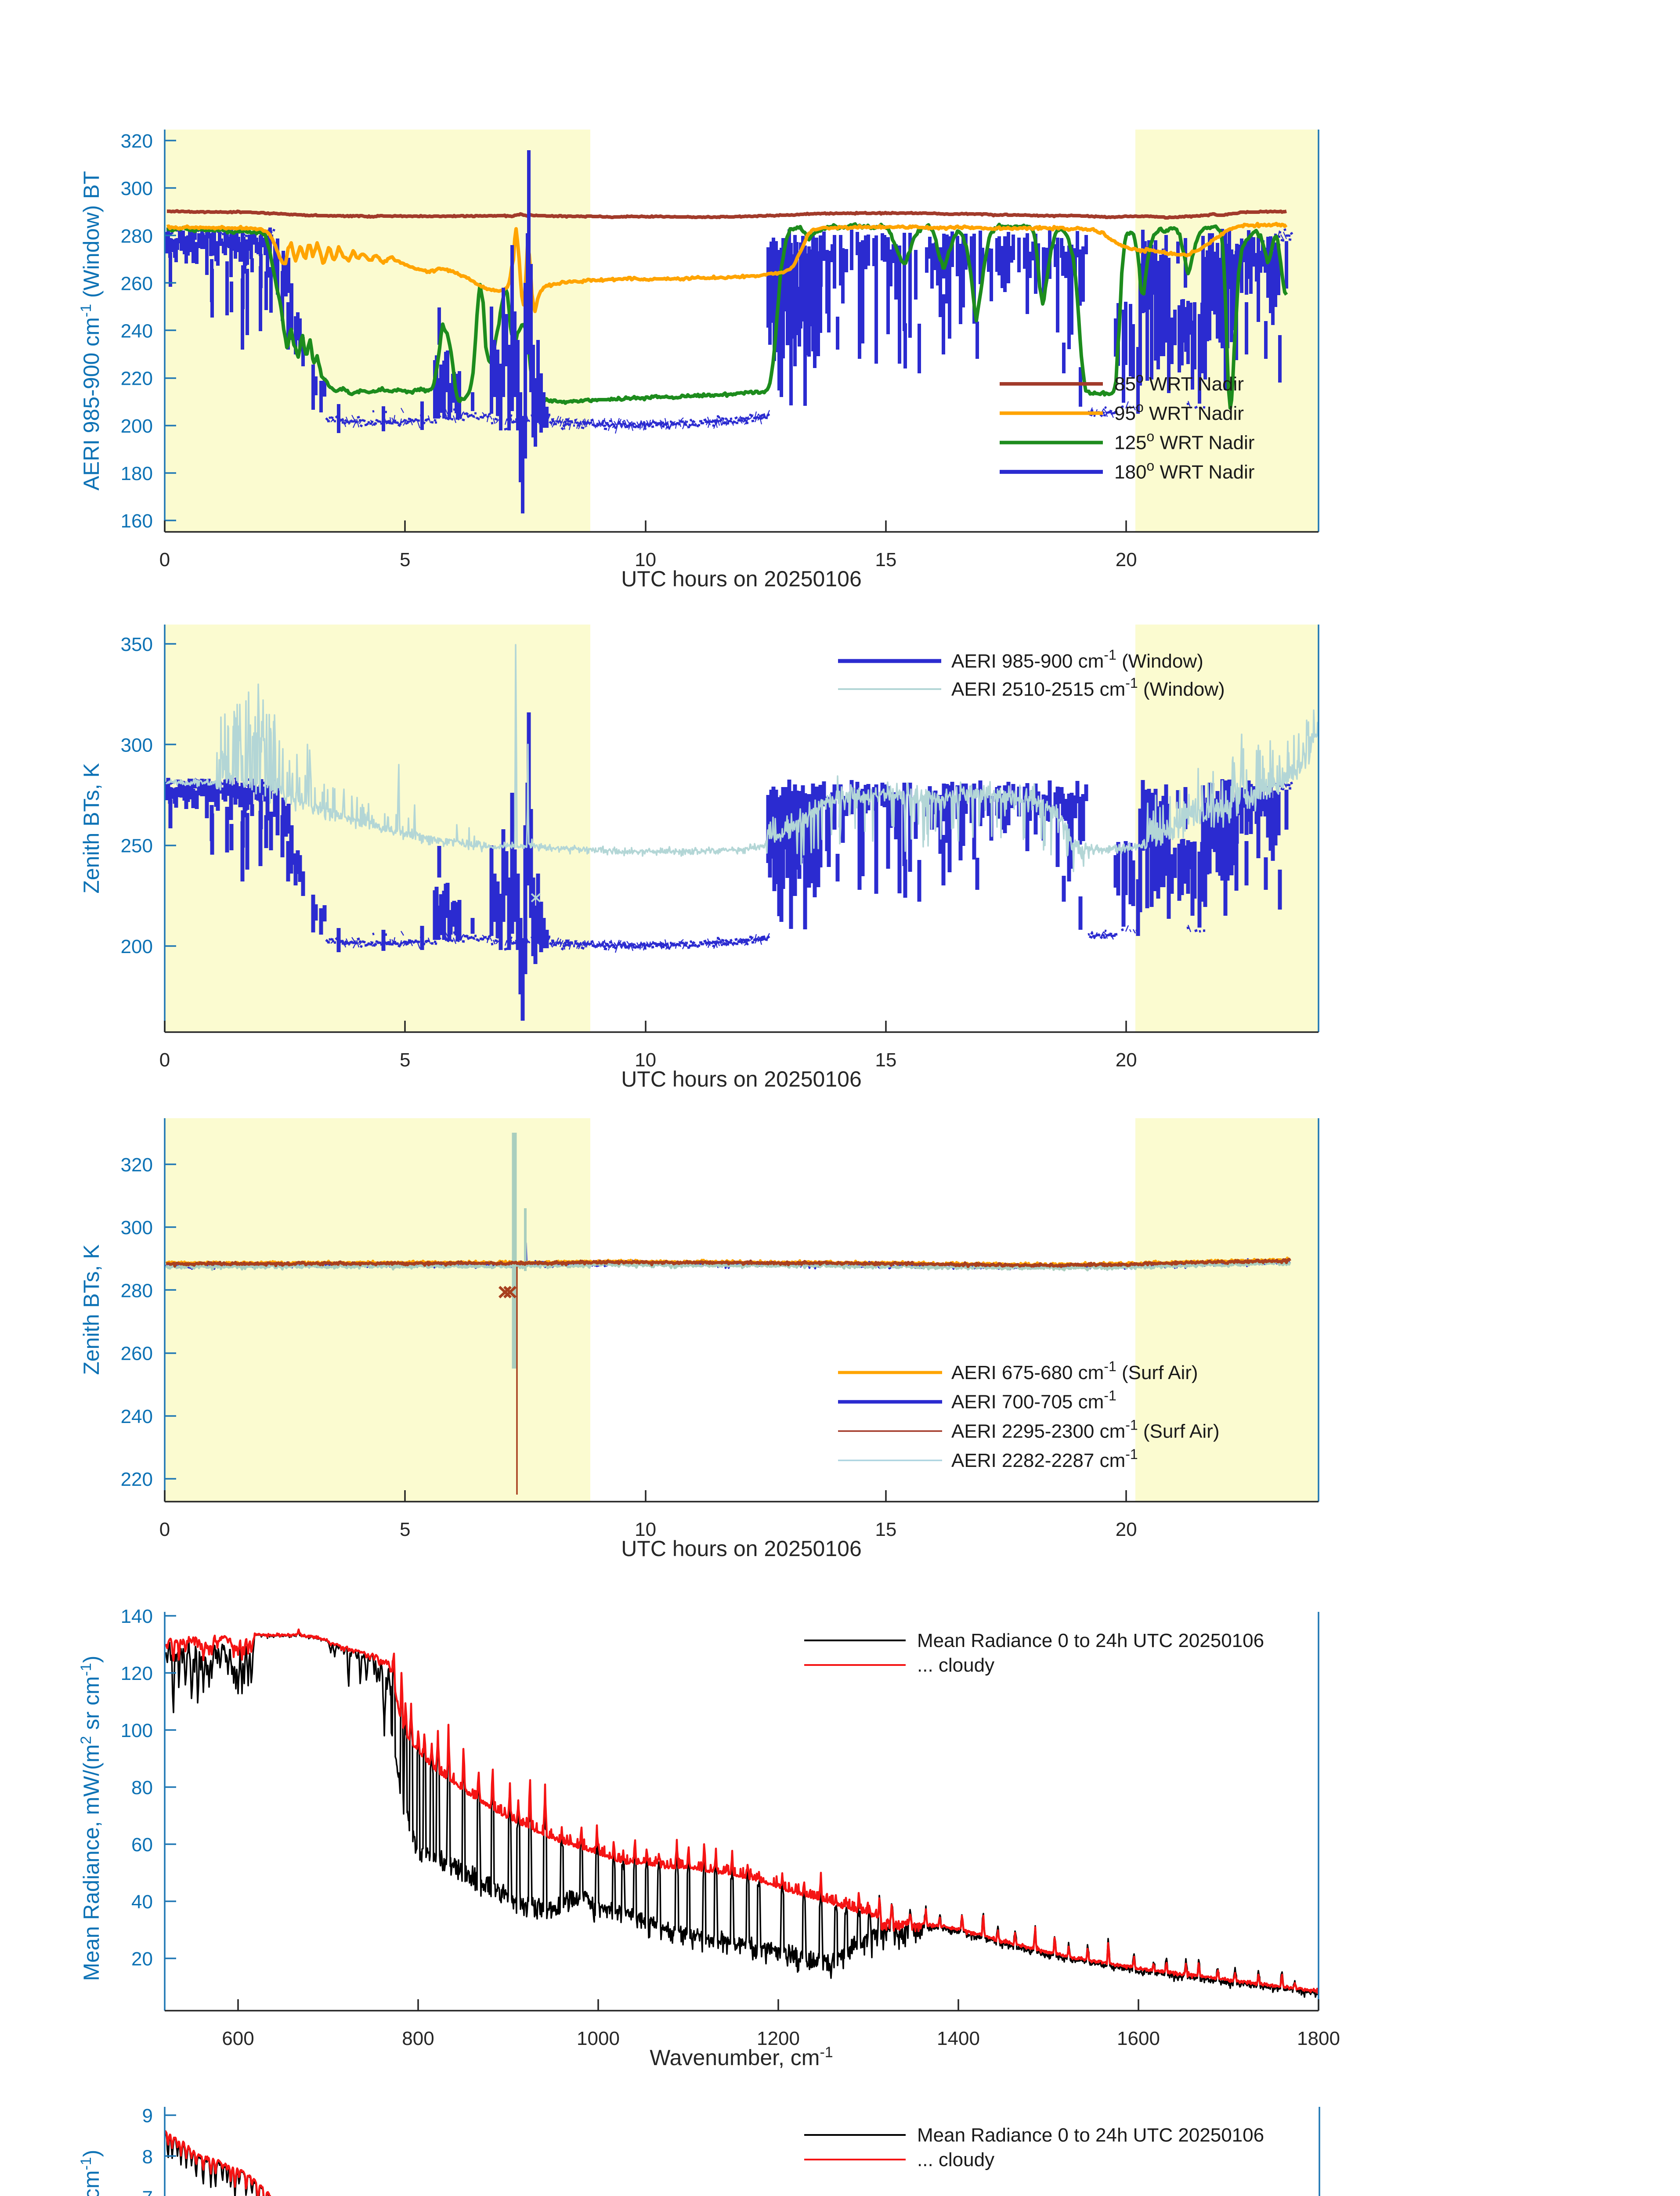 This screenshot has height=2196, width=1680. I want to click on svg-text: 350, so click(137, 644).